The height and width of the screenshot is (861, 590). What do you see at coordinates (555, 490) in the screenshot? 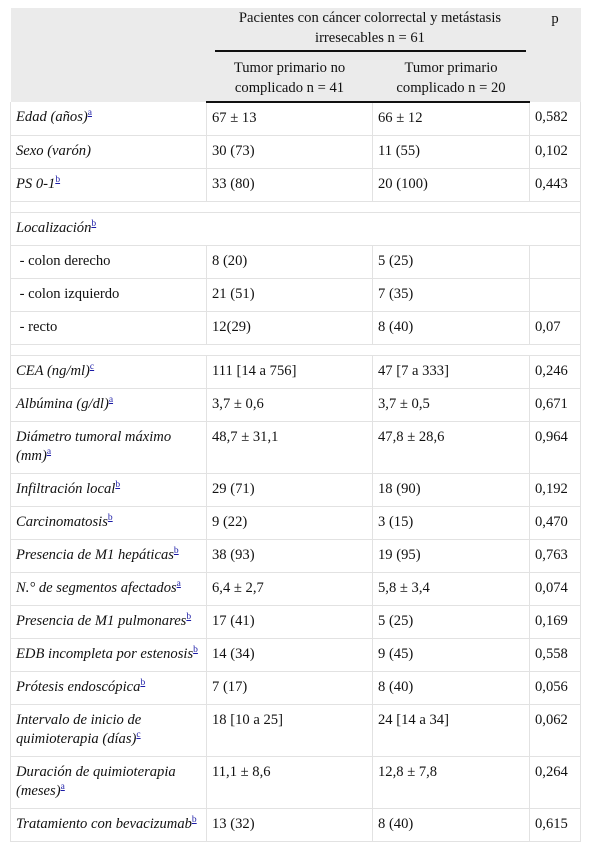
I see `p-value-cell: 0,192` at bounding box center [555, 490].